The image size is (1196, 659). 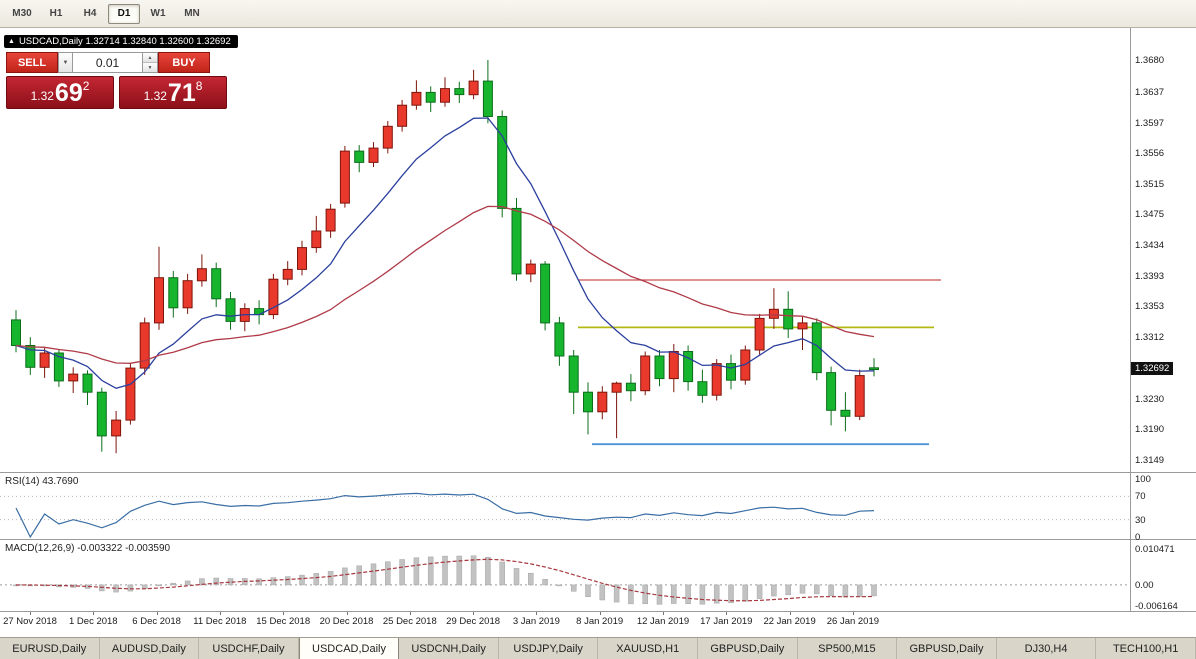 I want to click on timeframe-toolbar: M30 H1 H4 D1 W1 MN, so click(x=598, y=14).